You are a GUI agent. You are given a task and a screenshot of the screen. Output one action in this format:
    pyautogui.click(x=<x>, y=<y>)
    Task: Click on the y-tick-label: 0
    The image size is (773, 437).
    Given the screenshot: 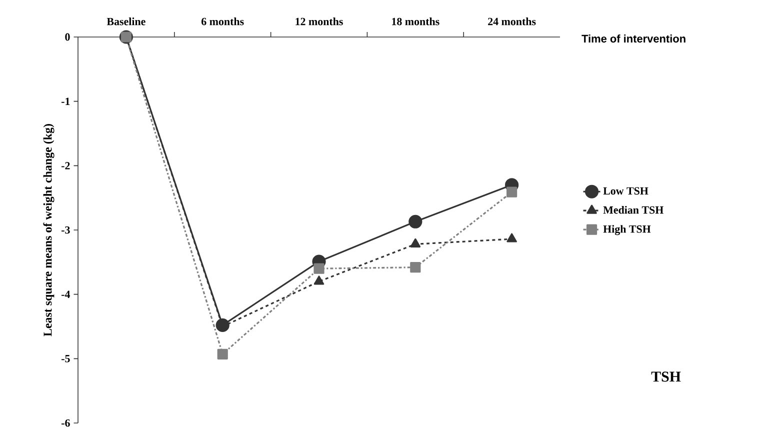 What is the action you would take?
    pyautogui.click(x=67, y=37)
    